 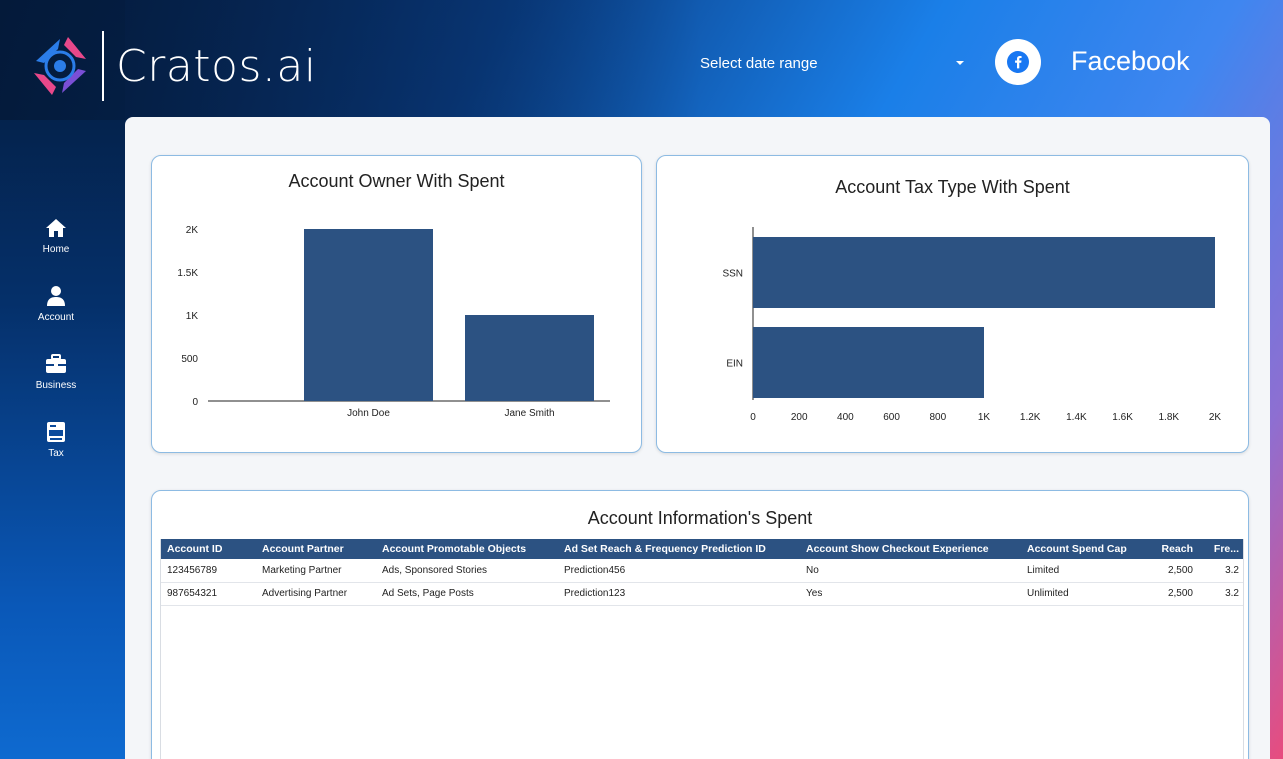 What do you see at coordinates (732, 274) in the screenshot?
I see `y-tick-label: SSN` at bounding box center [732, 274].